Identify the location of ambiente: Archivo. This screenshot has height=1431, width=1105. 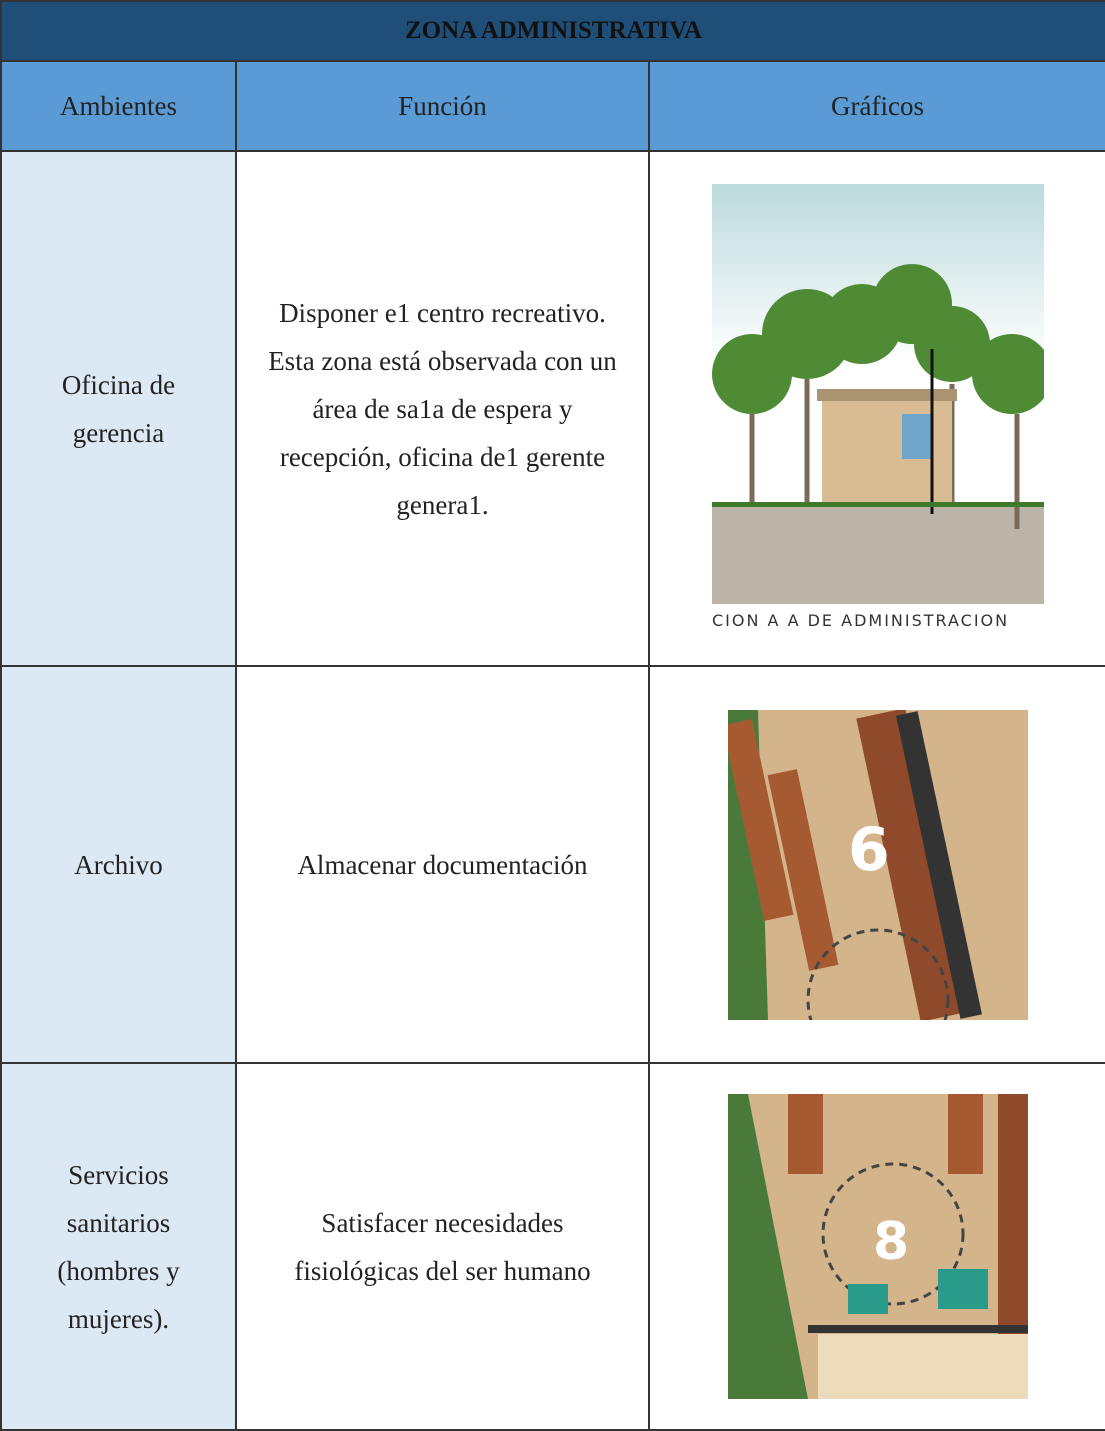
(118, 864).